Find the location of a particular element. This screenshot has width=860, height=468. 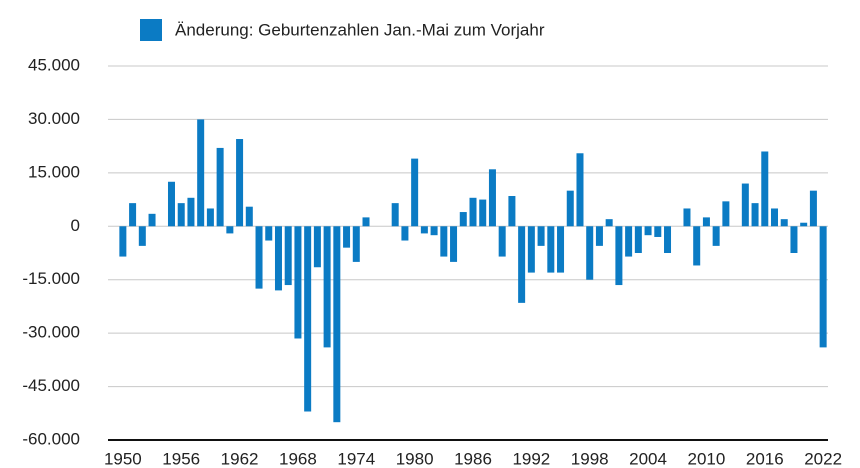

y-tick-label: 45.000 is located at coordinates (54, 64).